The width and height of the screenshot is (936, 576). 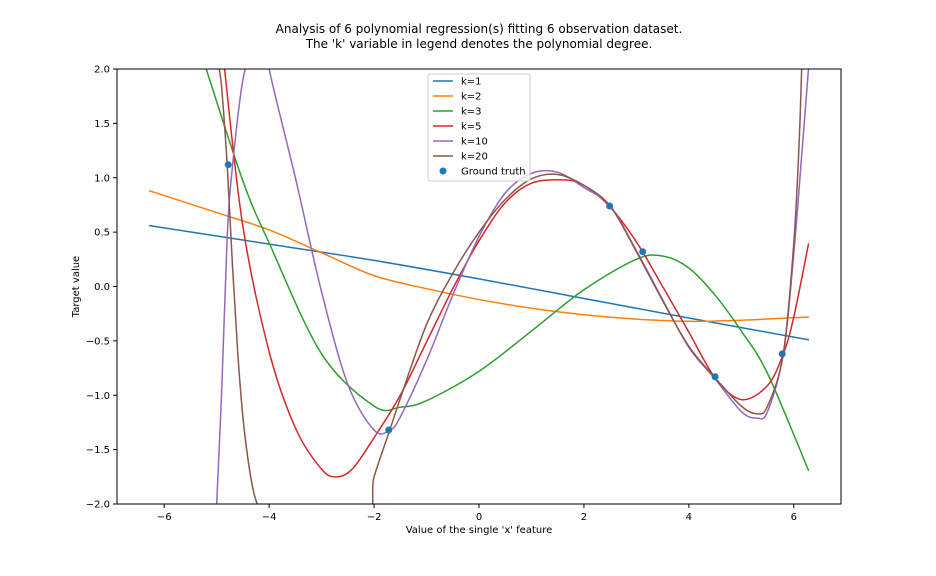 I want to click on x-tick-label: −4, so click(x=269, y=517).